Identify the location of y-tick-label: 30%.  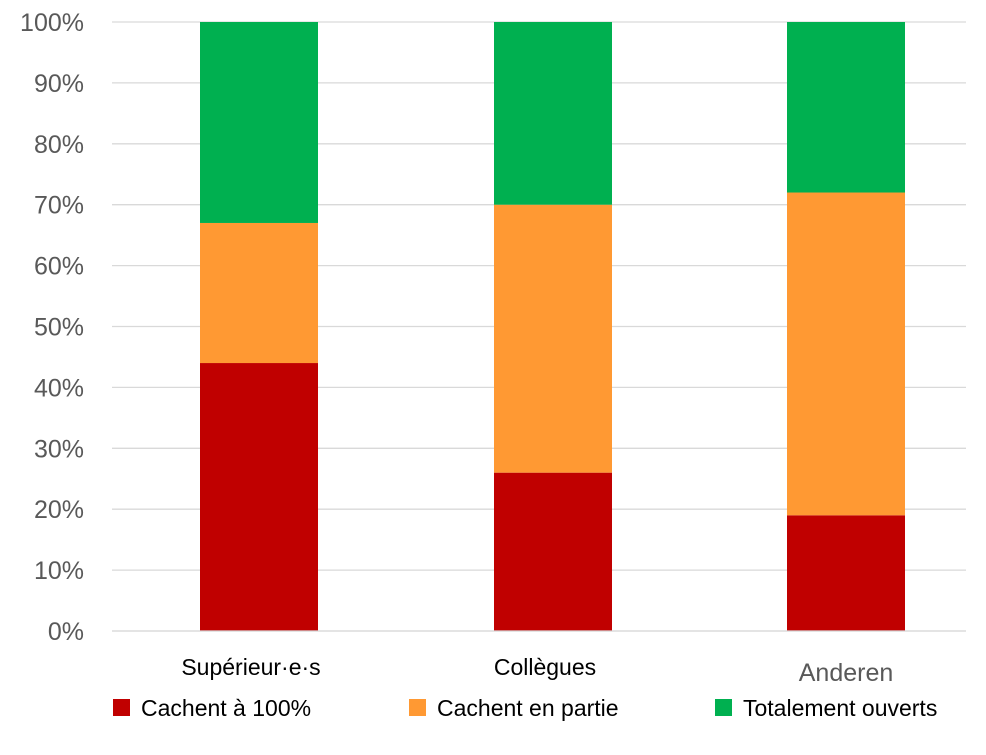
(59, 449).